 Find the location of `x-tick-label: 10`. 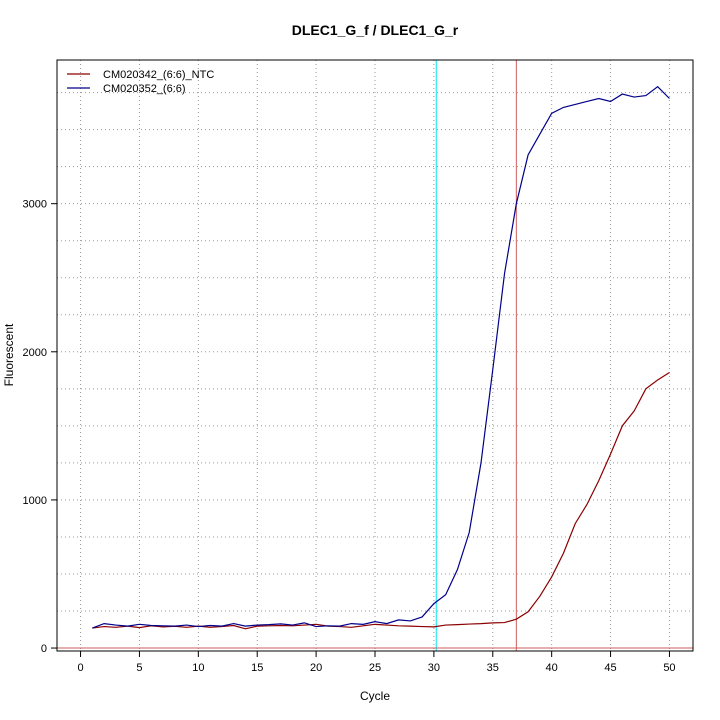

x-tick-label: 10 is located at coordinates (198, 668).